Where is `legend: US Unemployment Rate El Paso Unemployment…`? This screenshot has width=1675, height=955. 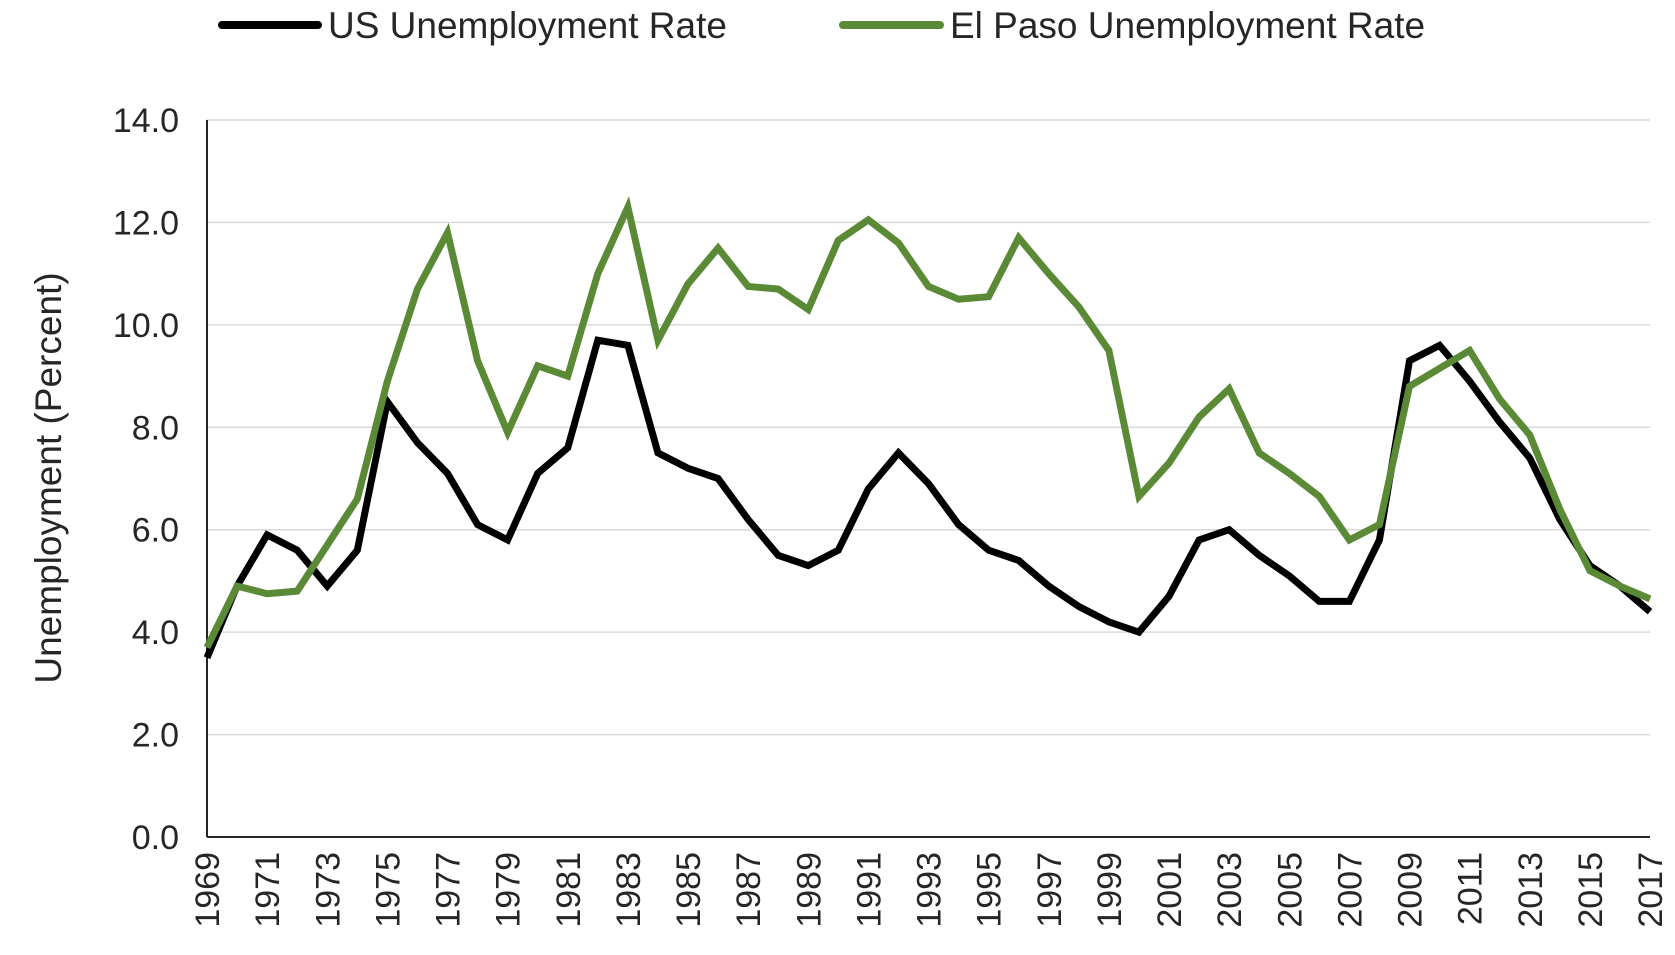 legend: US Unemployment Rate El Paso Unemployment… is located at coordinates (821, 25).